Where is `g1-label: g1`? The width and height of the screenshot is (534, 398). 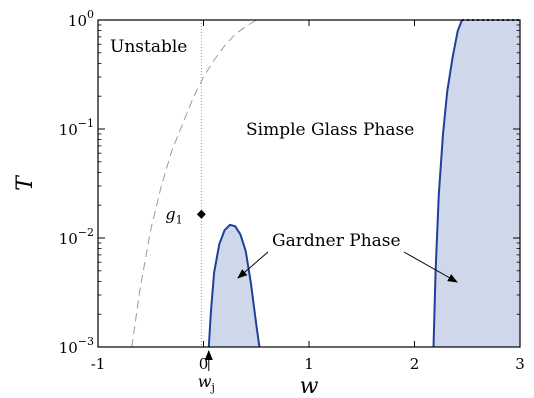
g1-label: g1 is located at coordinates (173, 215).